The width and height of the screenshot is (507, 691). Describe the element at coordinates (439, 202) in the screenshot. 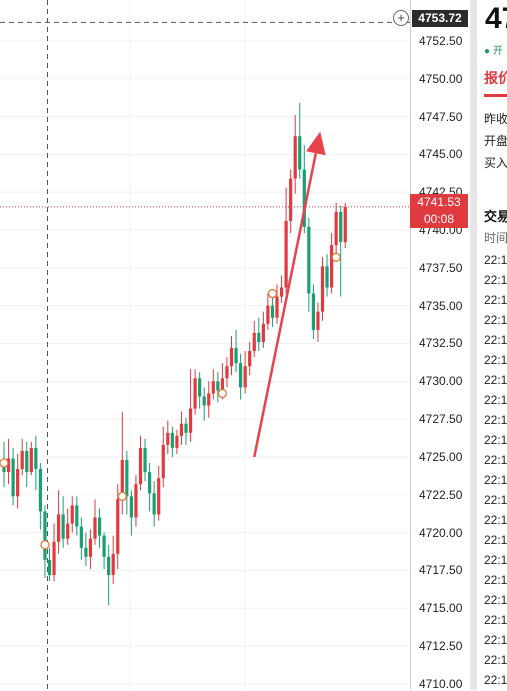

I see `current-price-value: 4741.53` at that location.